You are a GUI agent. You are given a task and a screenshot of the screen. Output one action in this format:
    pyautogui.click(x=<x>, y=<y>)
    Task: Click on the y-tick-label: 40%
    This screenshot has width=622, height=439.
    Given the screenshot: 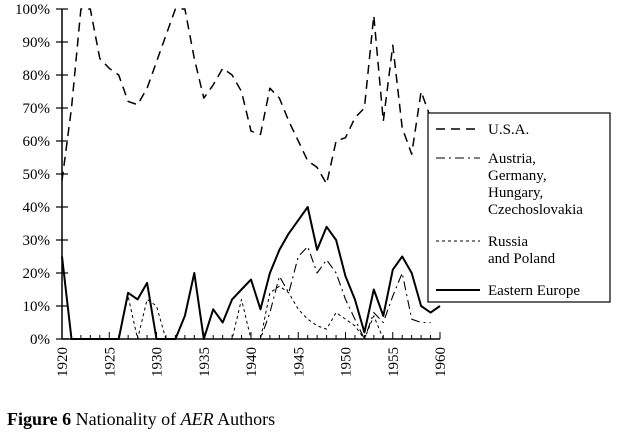 What is the action you would take?
    pyautogui.click(x=37, y=208)
    